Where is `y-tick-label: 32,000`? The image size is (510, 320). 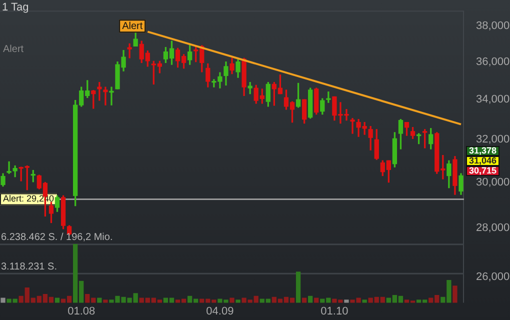
y-tick-label: 32,000 is located at coordinates (493, 140).